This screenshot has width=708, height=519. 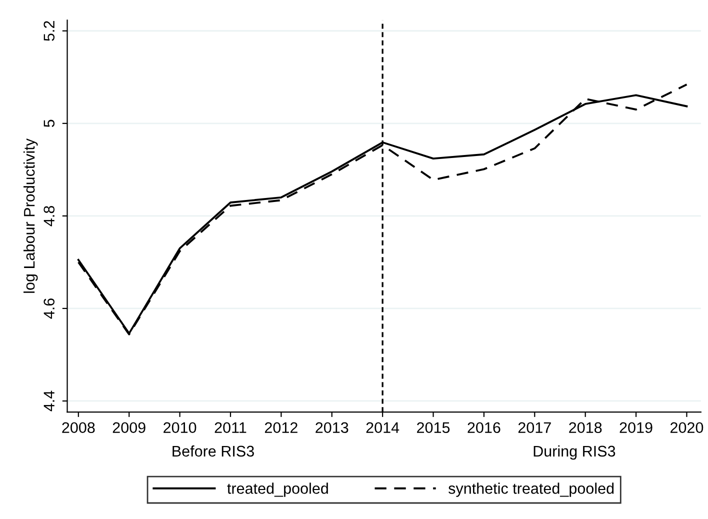 What do you see at coordinates (277, 489) in the screenshot?
I see `legend-label: treated_pooled` at bounding box center [277, 489].